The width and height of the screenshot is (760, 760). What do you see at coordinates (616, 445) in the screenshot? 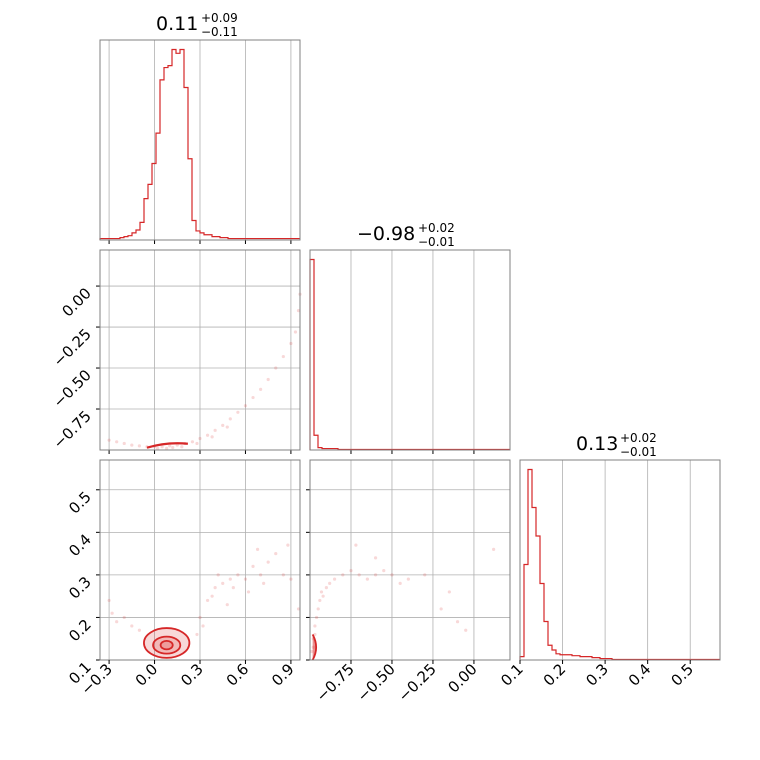
I see `title-param-2: 0.13 +0.02 −0.01` at bounding box center [616, 445].